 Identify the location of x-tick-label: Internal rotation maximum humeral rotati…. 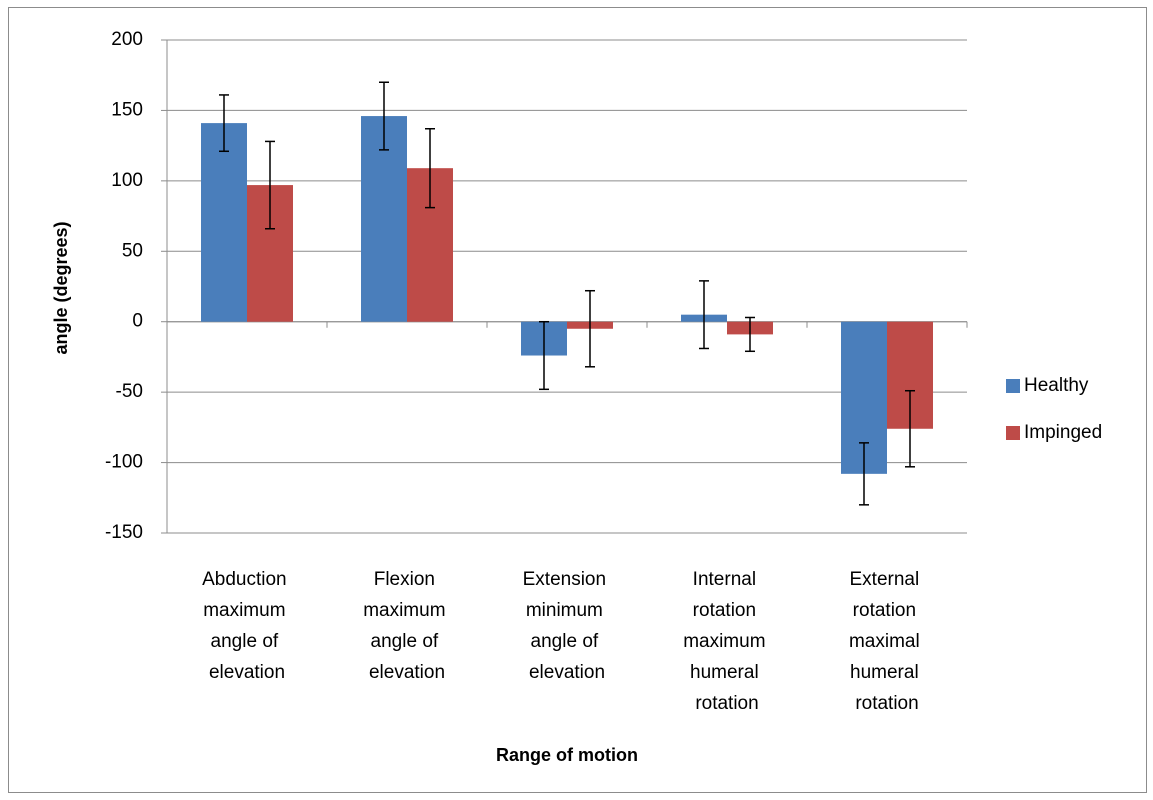
(727, 641).